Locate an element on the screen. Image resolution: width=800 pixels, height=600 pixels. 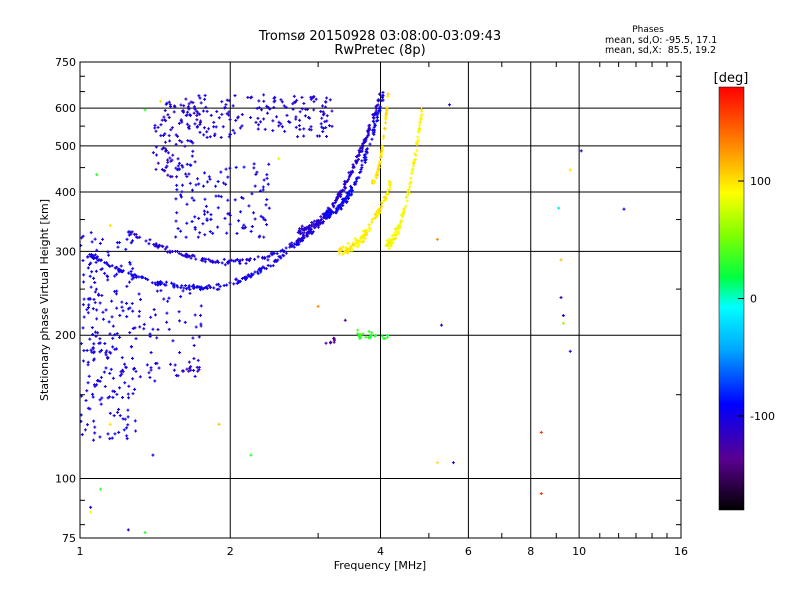
y-tick-label: 100 is located at coordinates (65, 479).